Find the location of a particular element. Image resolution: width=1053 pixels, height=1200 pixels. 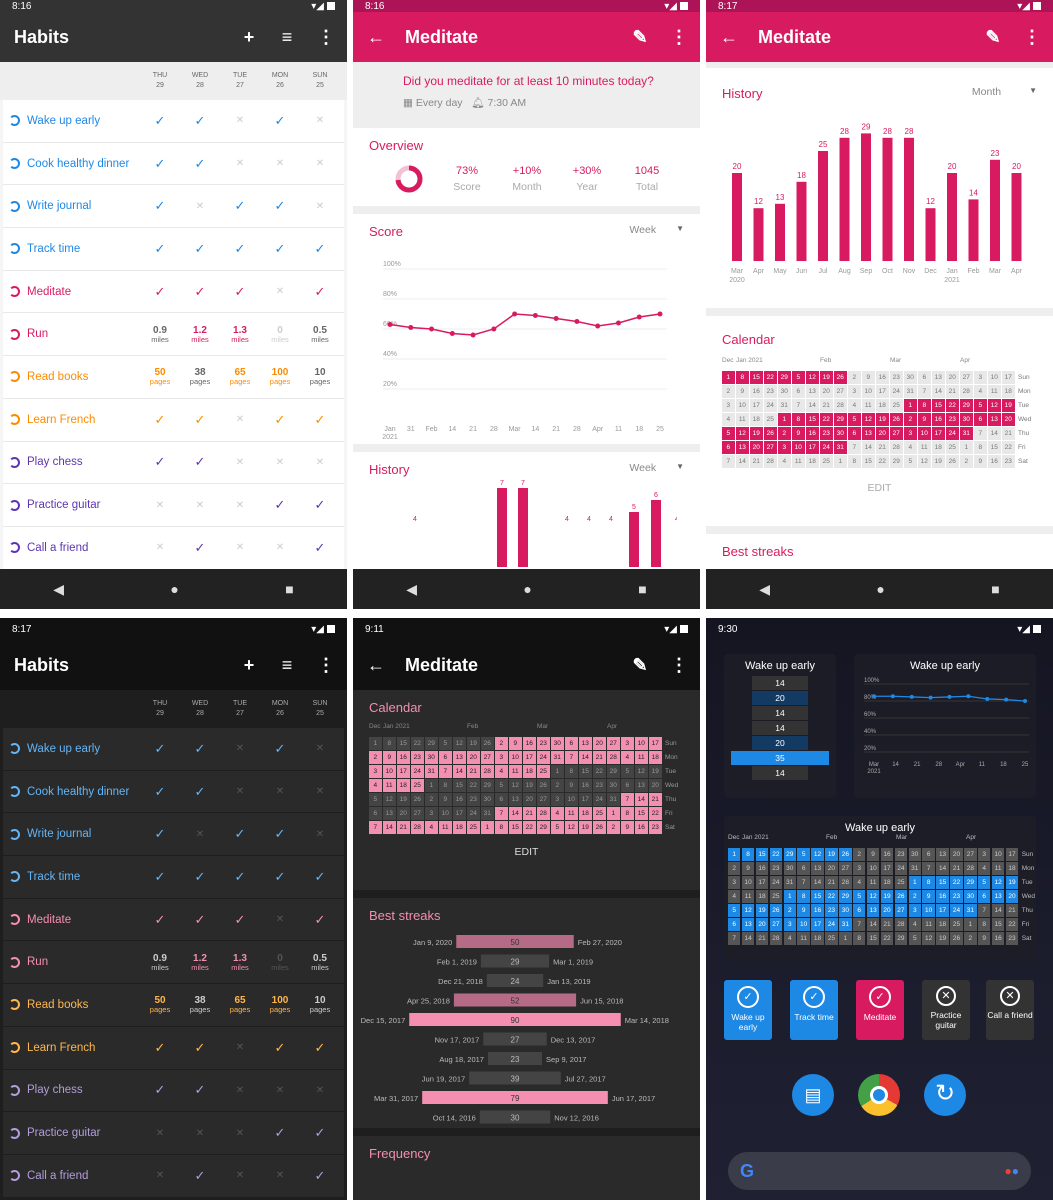

widget-checkmark-button: ✓ Track time is located at coordinates (814, 1010).